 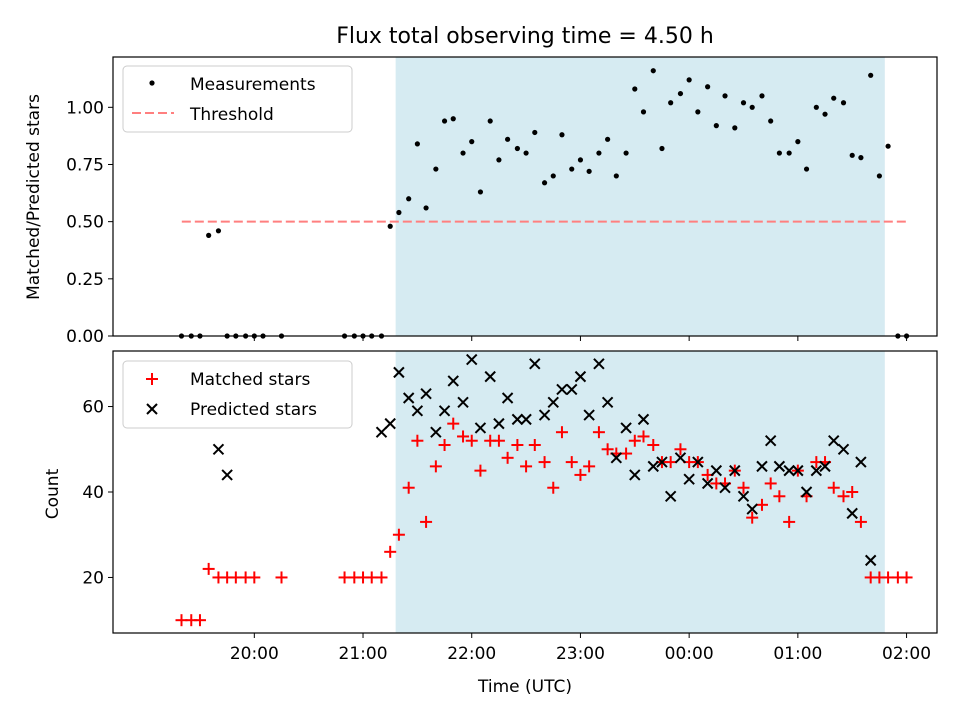 What do you see at coordinates (85, 108) in the screenshot?
I see `top-y-tick-label: 1.00` at bounding box center [85, 108].